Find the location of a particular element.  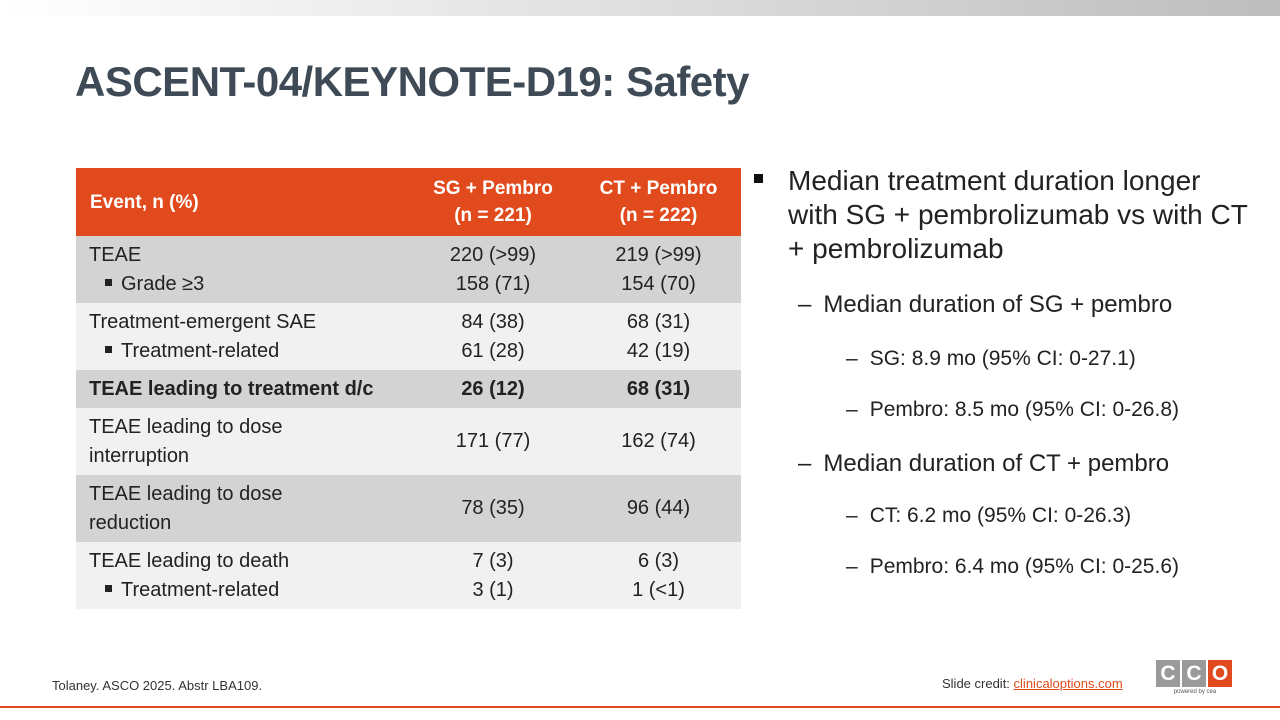

logo-letter-c1: C is located at coordinates (1168, 673).